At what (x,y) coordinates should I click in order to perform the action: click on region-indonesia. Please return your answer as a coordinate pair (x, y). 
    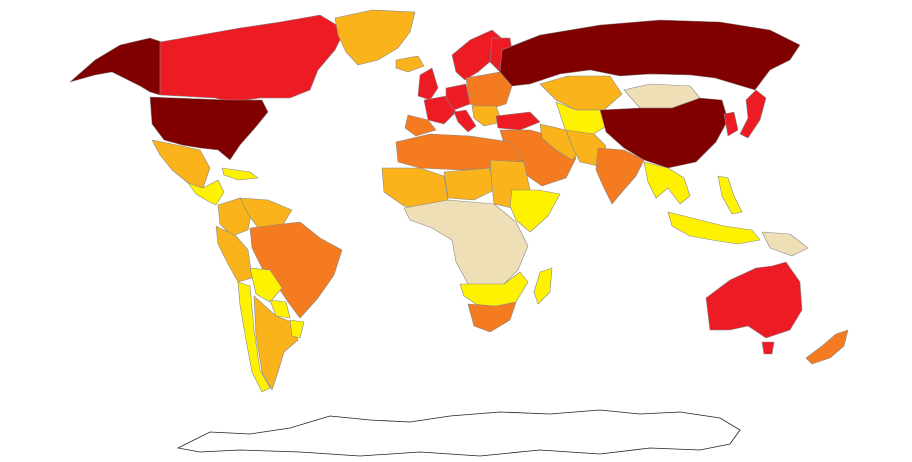
    Looking at the image, I should click on (714, 228).